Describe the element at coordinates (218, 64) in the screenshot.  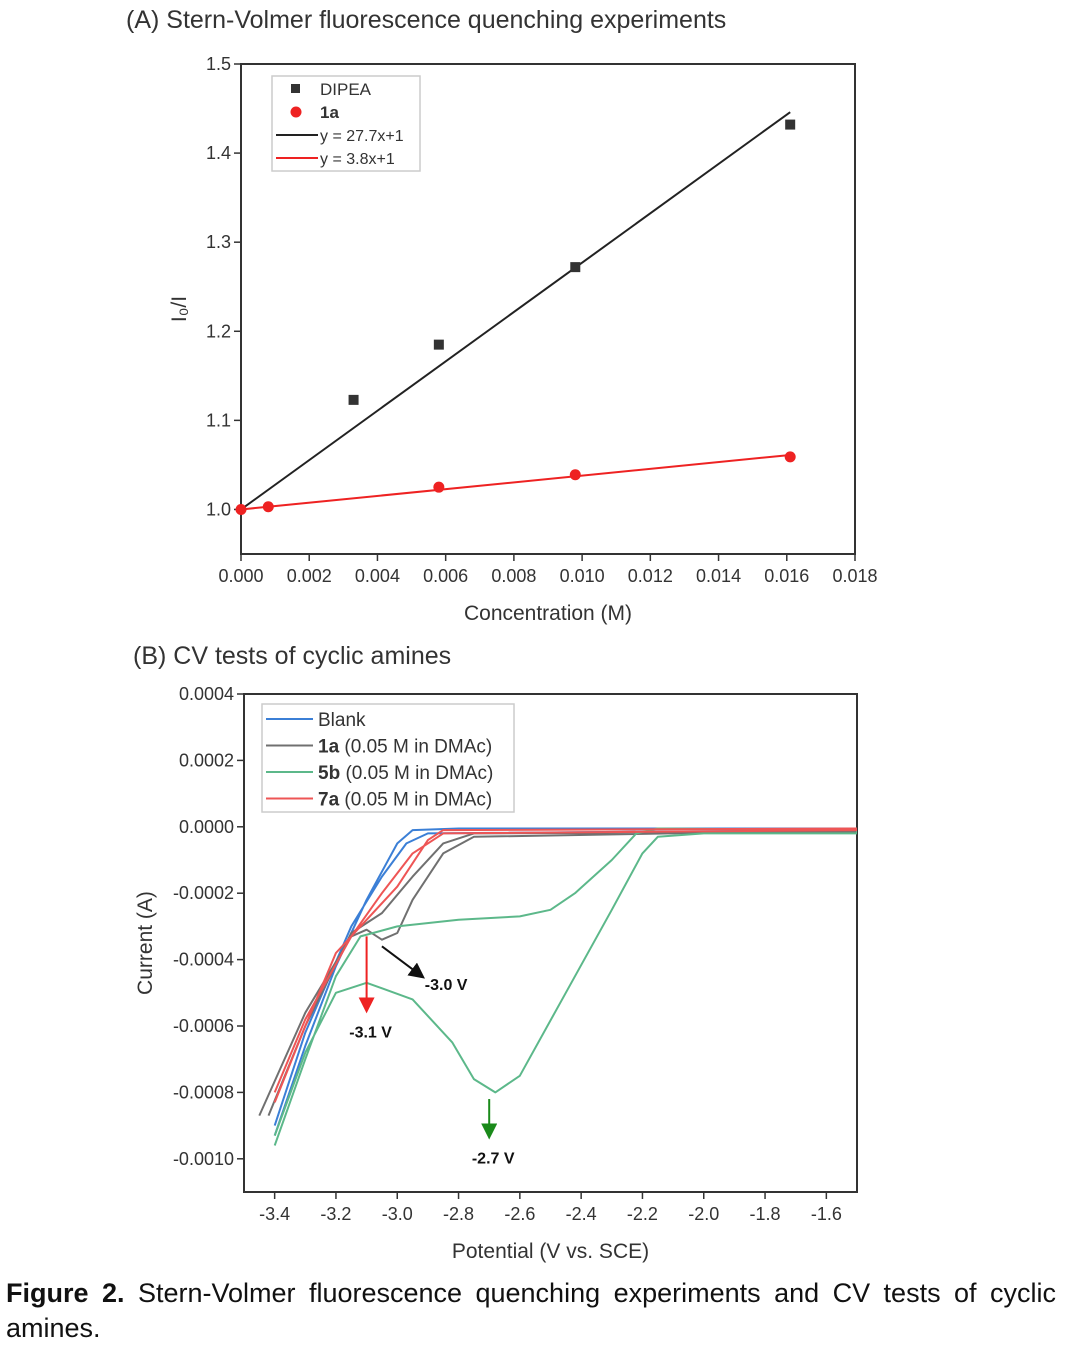
I see `chart-a-y-tick-label: 1.5` at that location.